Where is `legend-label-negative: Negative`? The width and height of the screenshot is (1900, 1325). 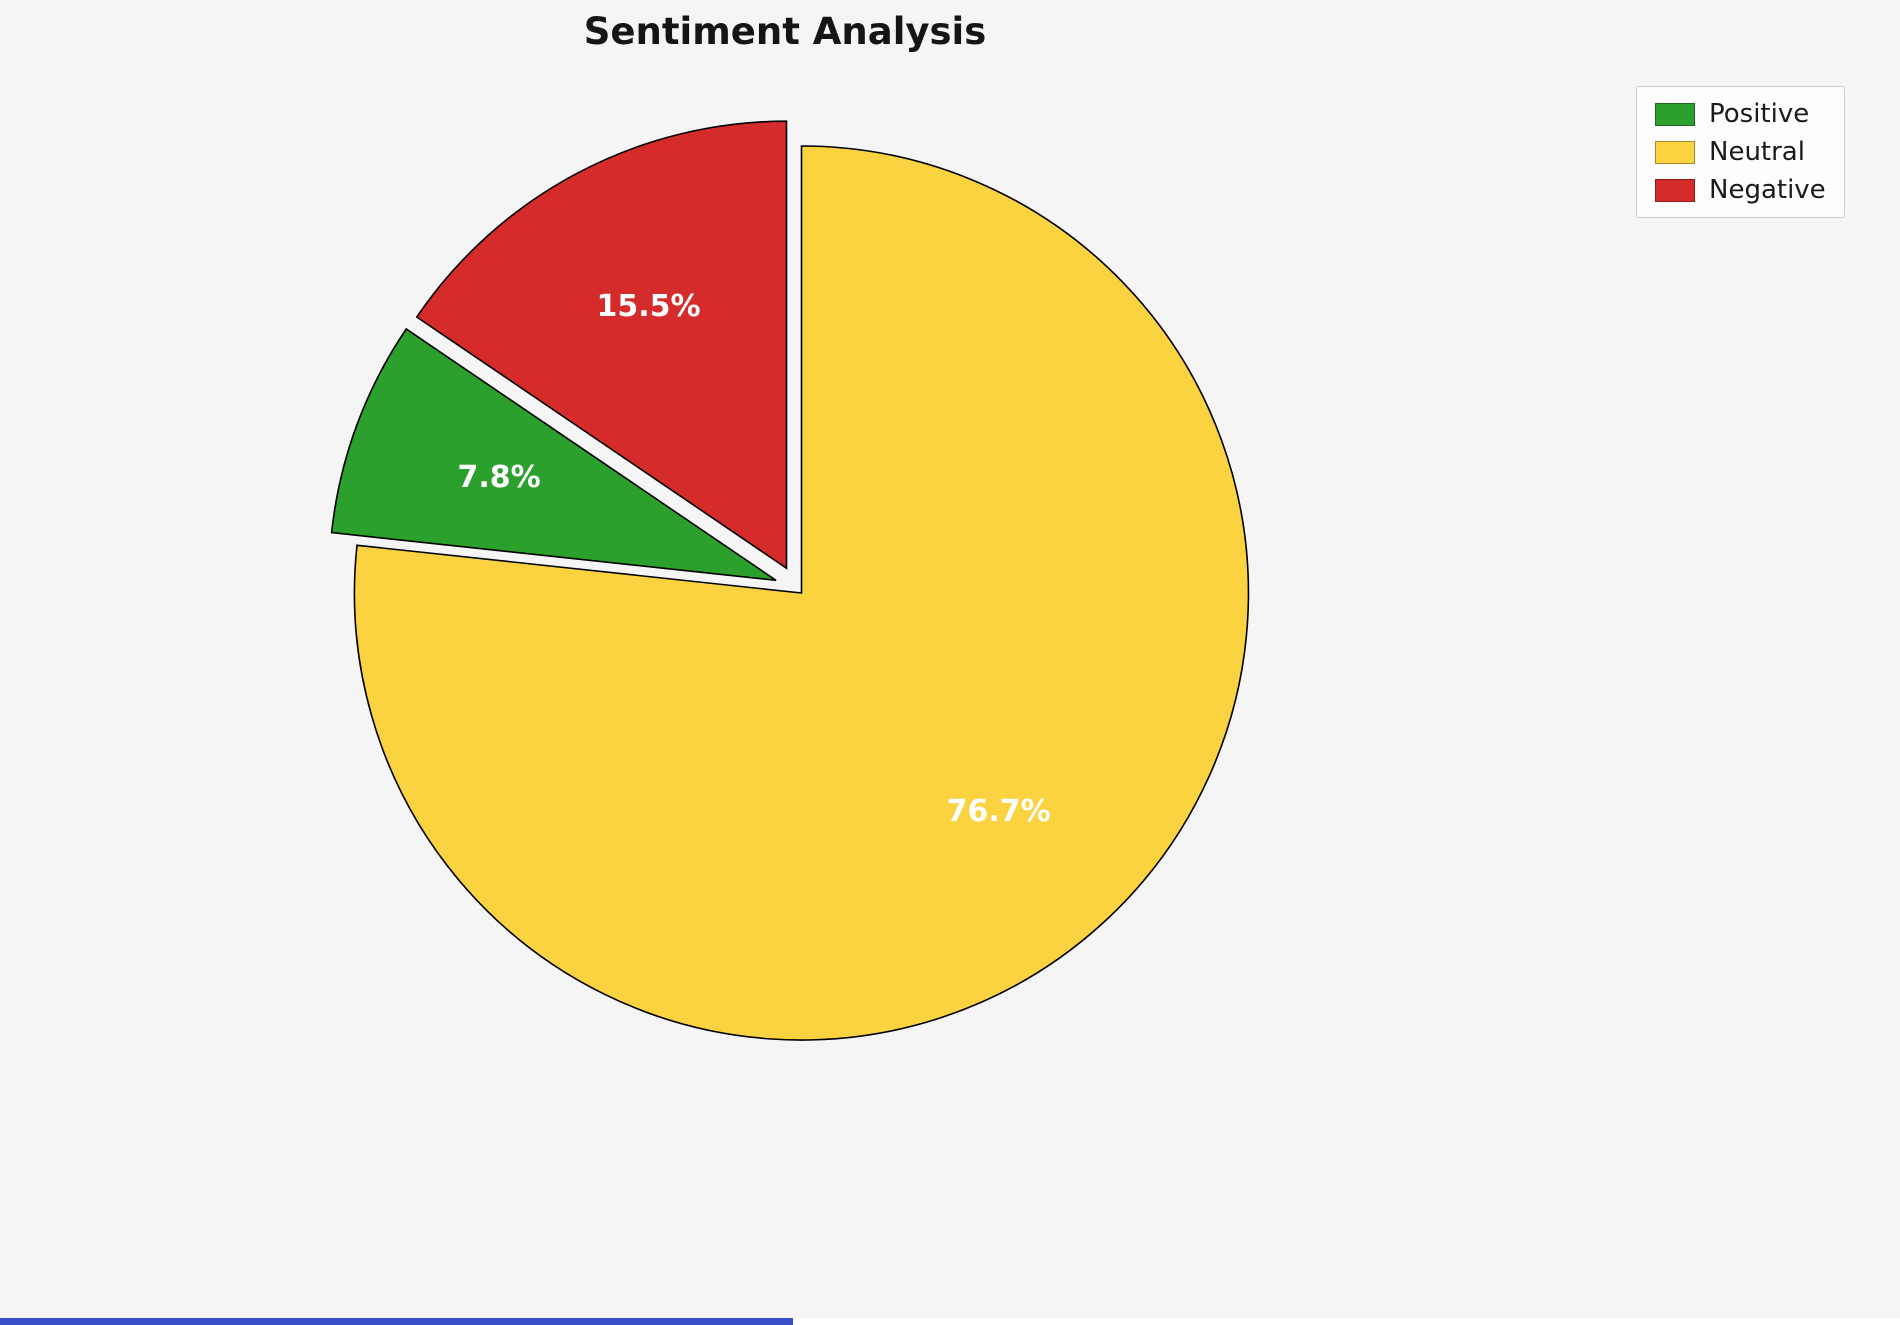 legend-label-negative: Negative is located at coordinates (1767, 190).